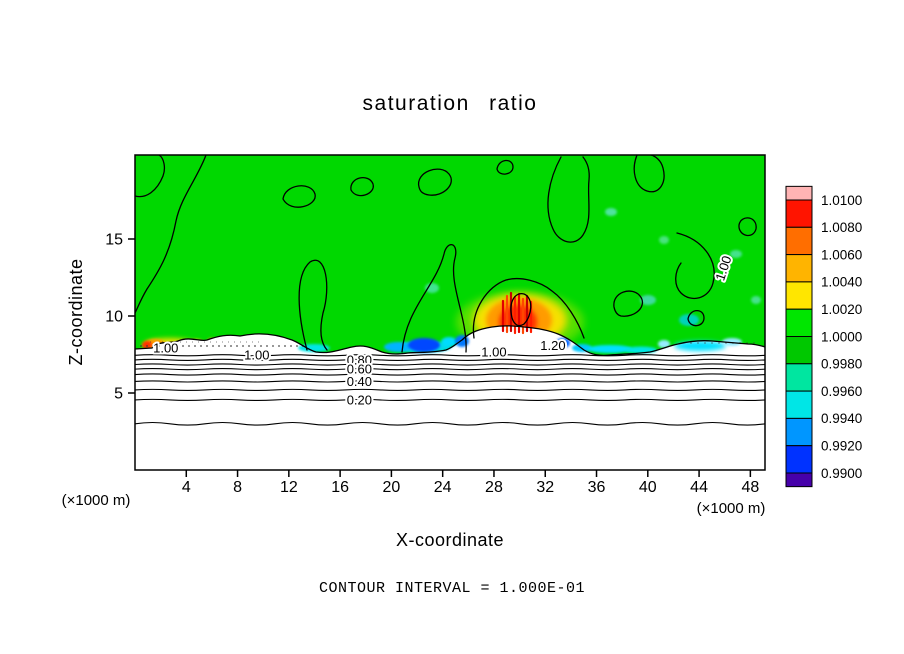 The width and height of the screenshot is (904, 654). I want to click on colorbar-tick-label: 0.9920, so click(841, 446).